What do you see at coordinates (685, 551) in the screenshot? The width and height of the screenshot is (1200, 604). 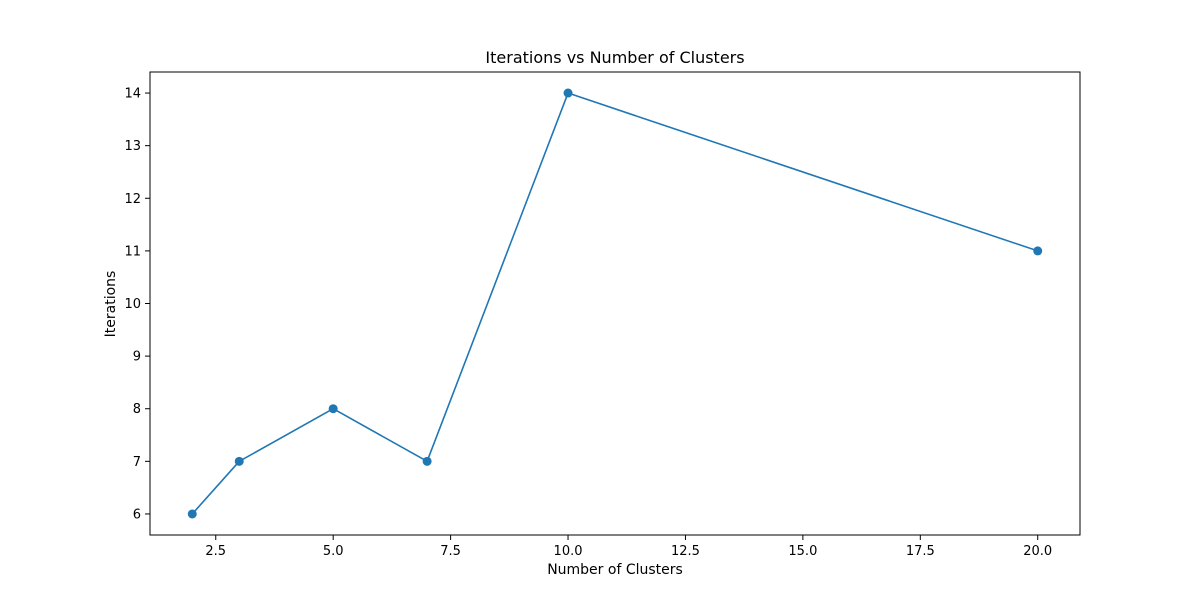 I see `x-tick-label: 12.5` at bounding box center [685, 551].